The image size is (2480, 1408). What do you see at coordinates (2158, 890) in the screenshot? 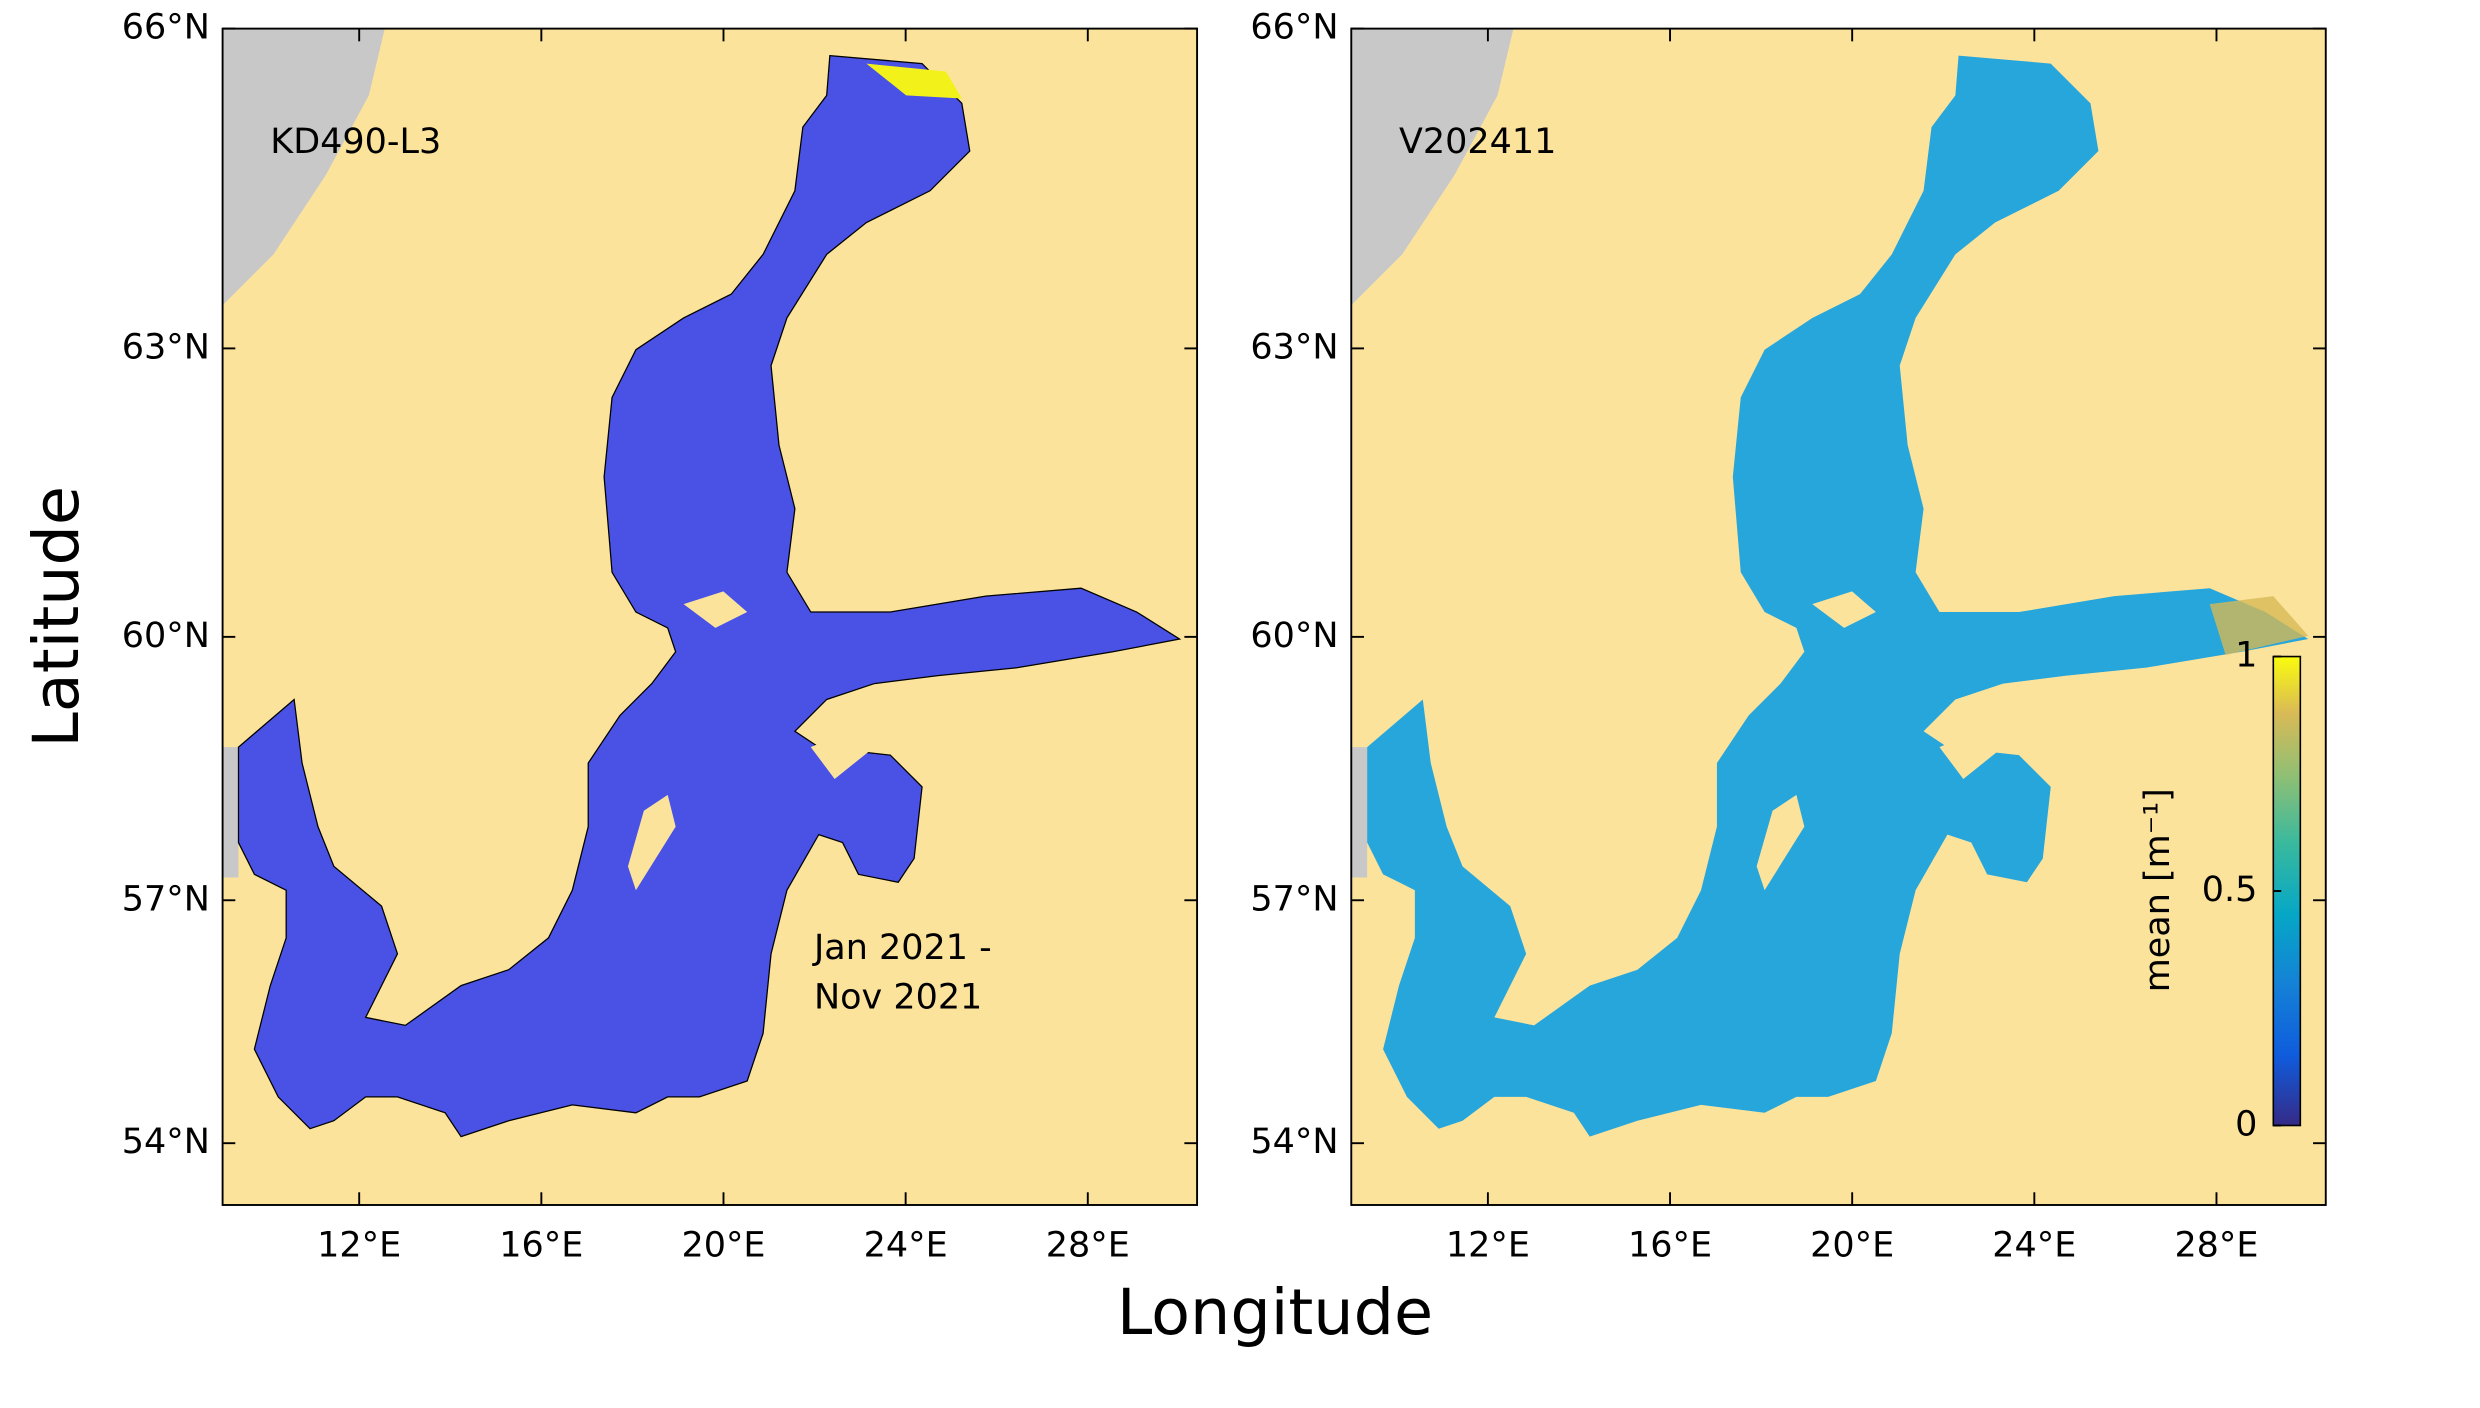
I see `colorbar-label: mean [m⁻¹]` at bounding box center [2158, 890].